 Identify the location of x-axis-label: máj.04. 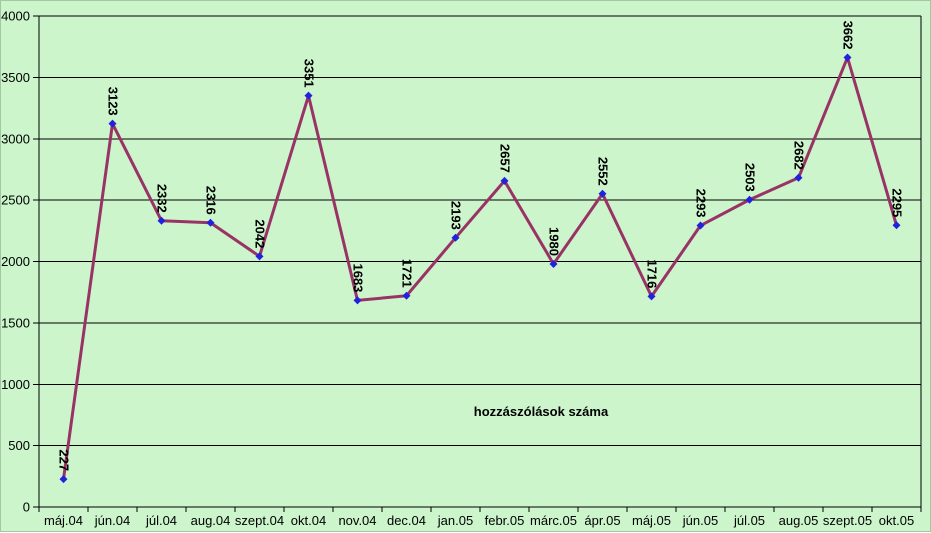
(63, 520).